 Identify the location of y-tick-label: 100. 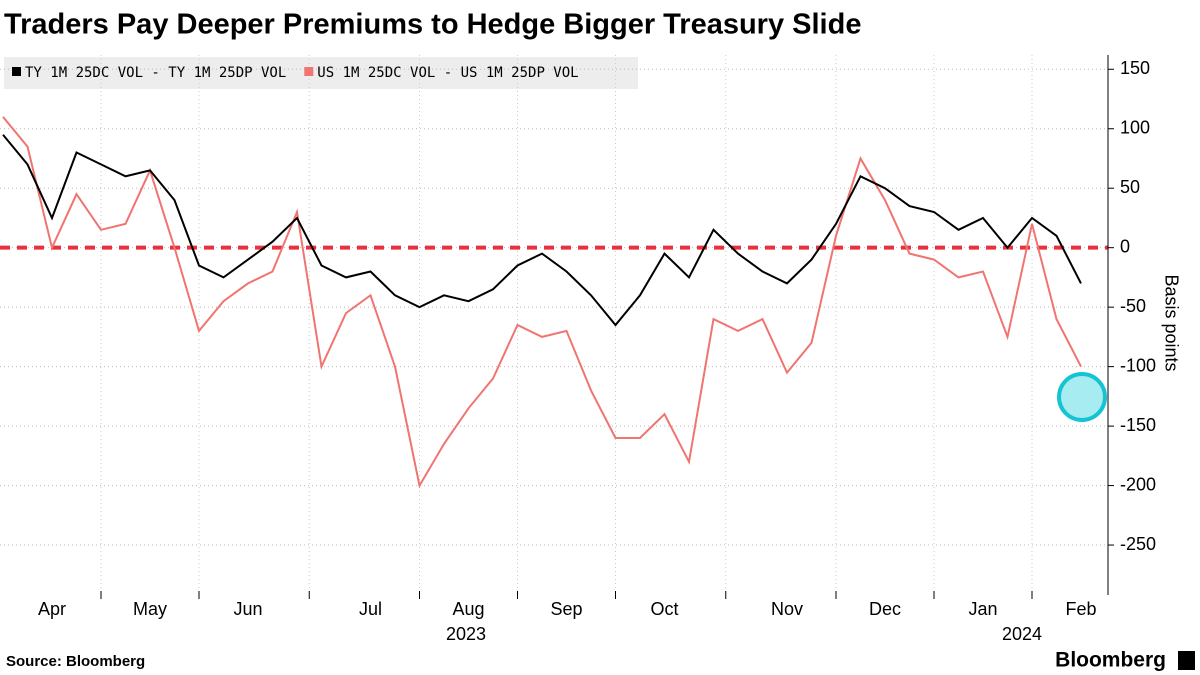
(1135, 127).